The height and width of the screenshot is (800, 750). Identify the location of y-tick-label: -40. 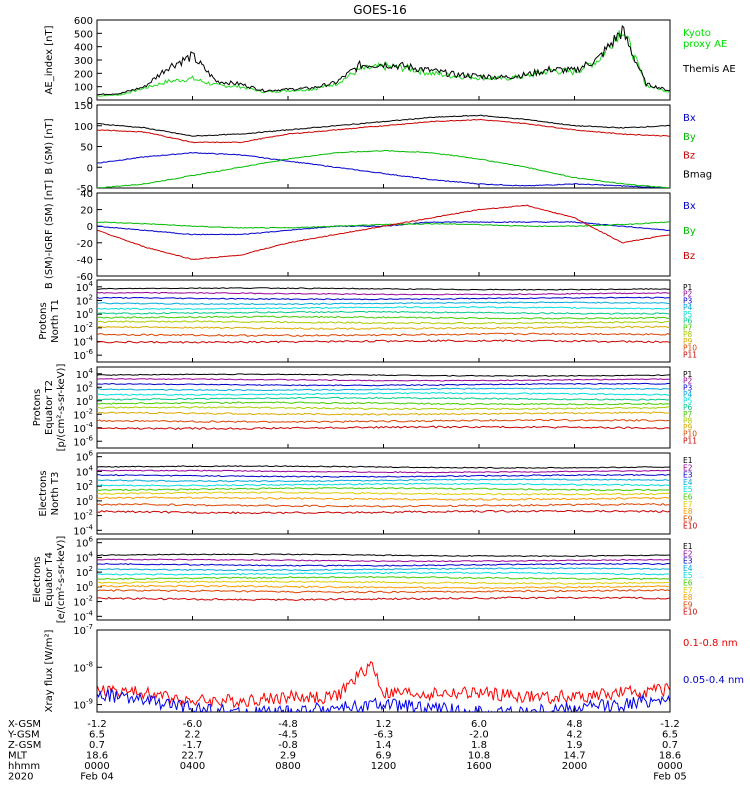
(85, 260).